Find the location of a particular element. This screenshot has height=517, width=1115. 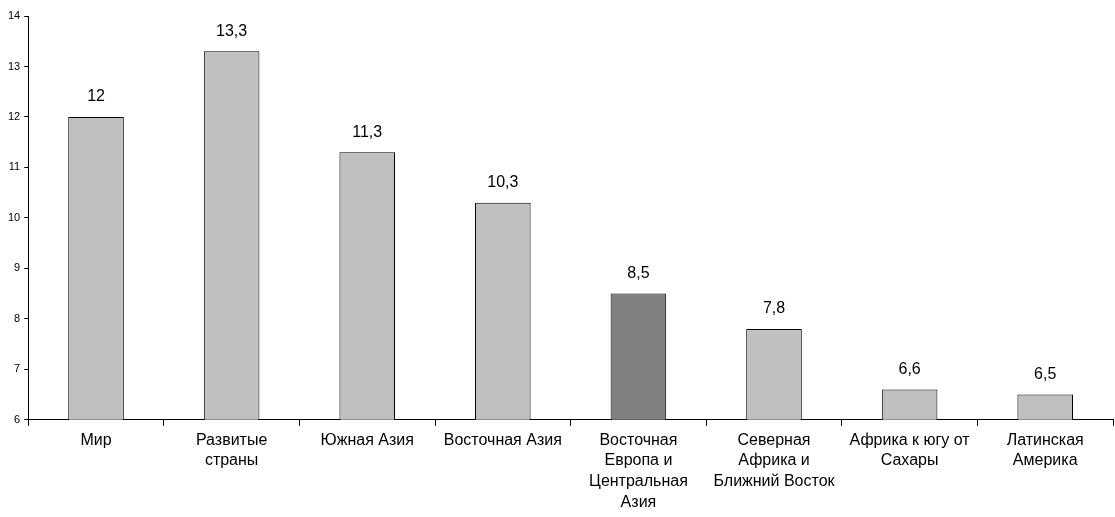

y-tick-label: 10 is located at coordinates (14, 216).